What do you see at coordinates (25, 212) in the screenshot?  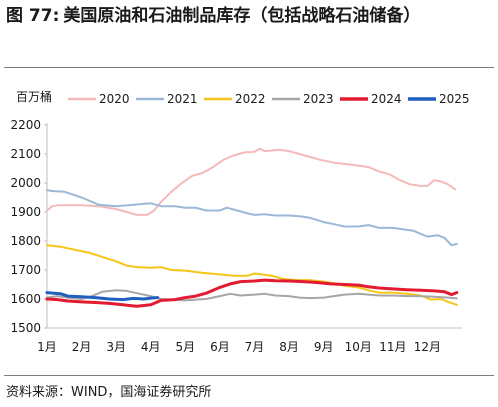 I see `y-tick-label: 1900` at bounding box center [25, 212].